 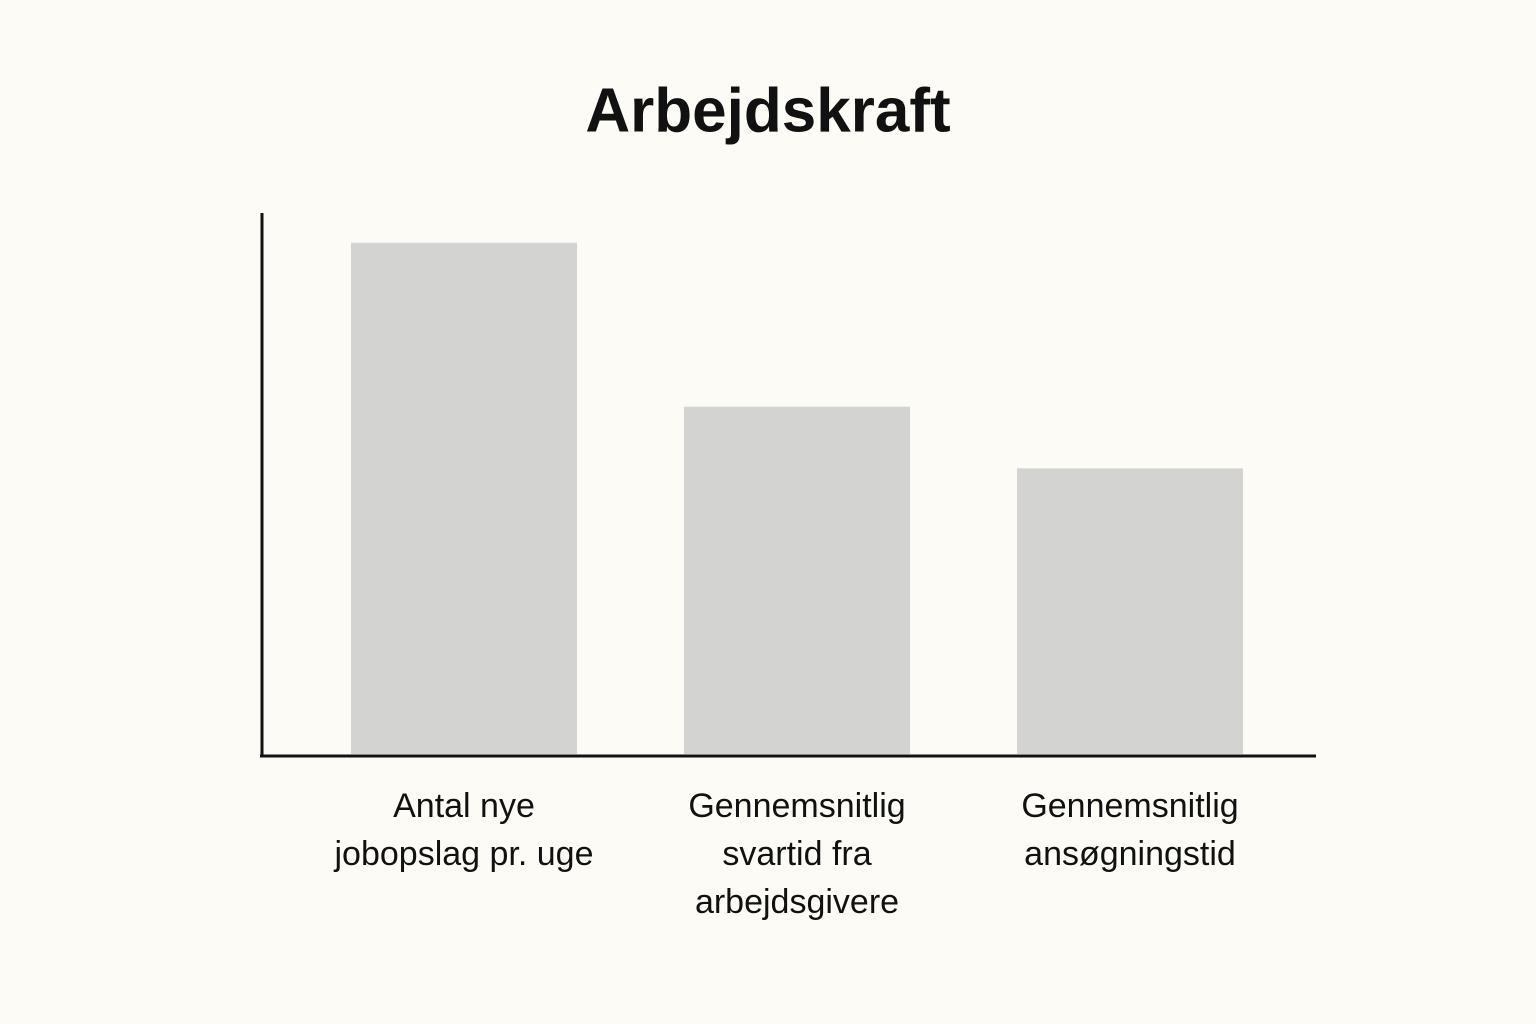 I want to click on x-tick-label: Gennemsnitlig svartid fra arbejdsgivere, so click(x=796, y=854).